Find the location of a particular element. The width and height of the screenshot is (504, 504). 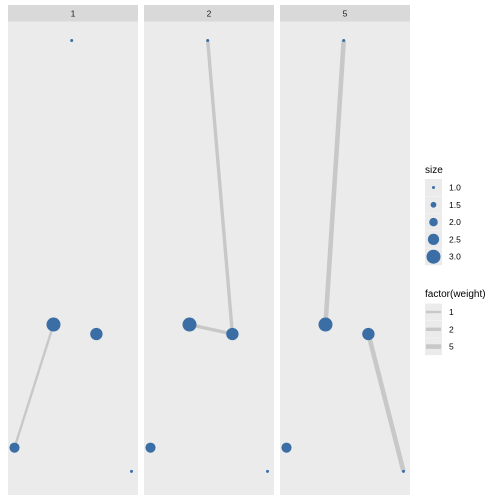

weight-legend: factor(weight) 1 2 5 is located at coordinates (455, 322).